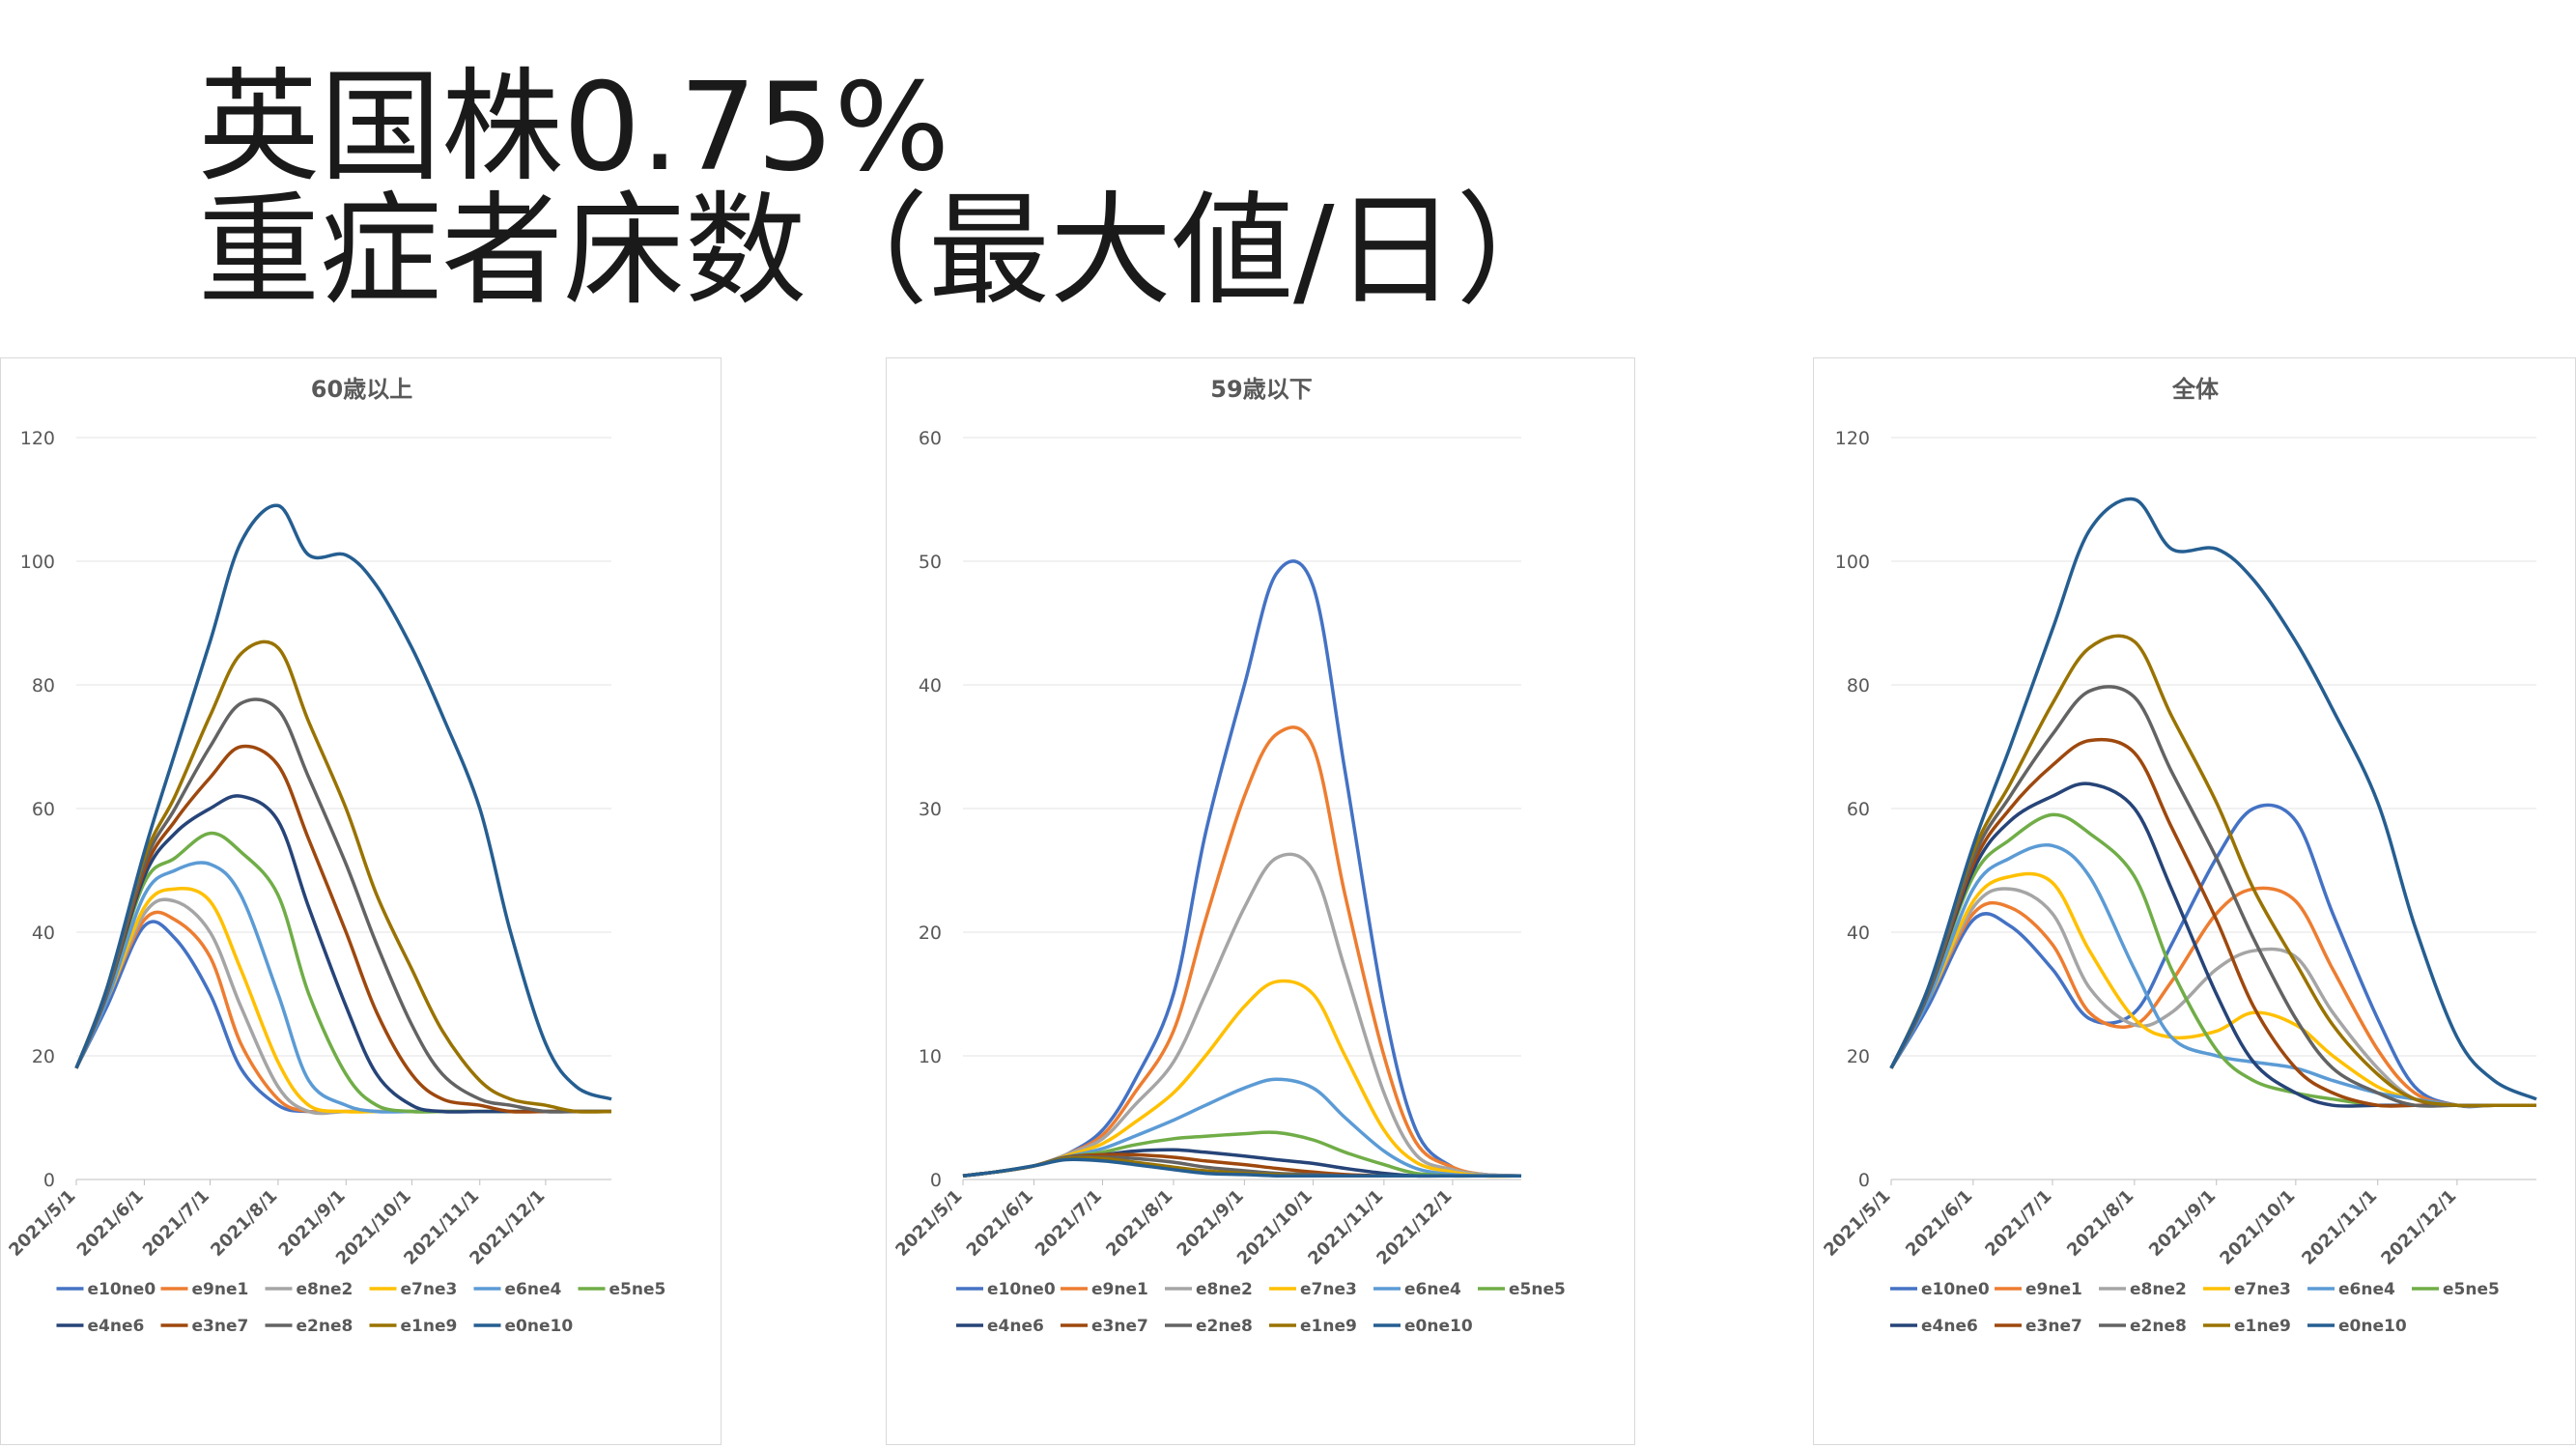  I want to click on x-tick-label: 2021/10/1, so click(2257, 1227).